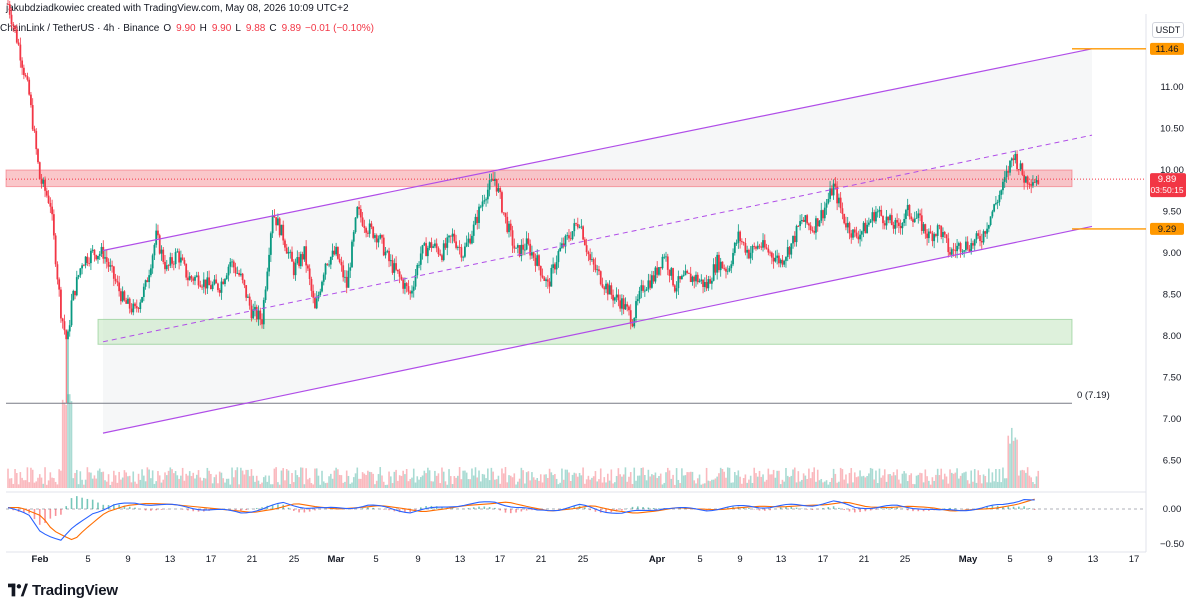 Image resolution: width=1200 pixels, height=609 pixels. What do you see at coordinates (1167, 229) in the screenshot?
I see `level-lower-label: 9.29` at bounding box center [1167, 229].